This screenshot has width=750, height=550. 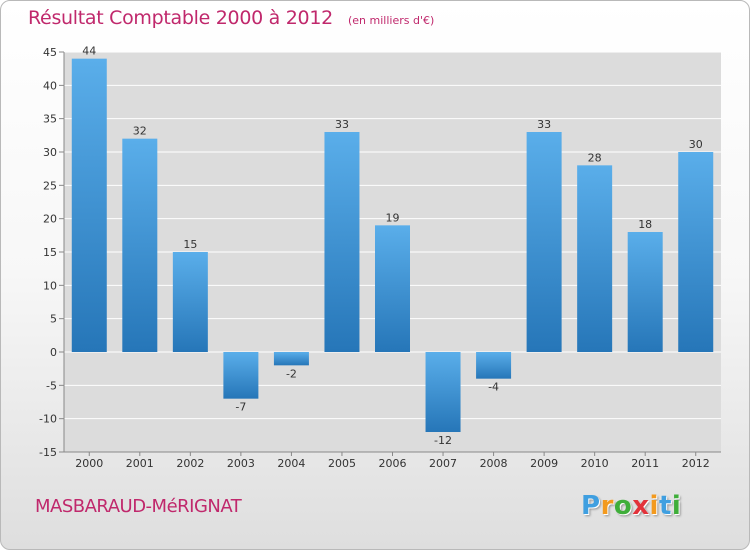 I want to click on x-tick-label: 2000, so click(x=89, y=463).